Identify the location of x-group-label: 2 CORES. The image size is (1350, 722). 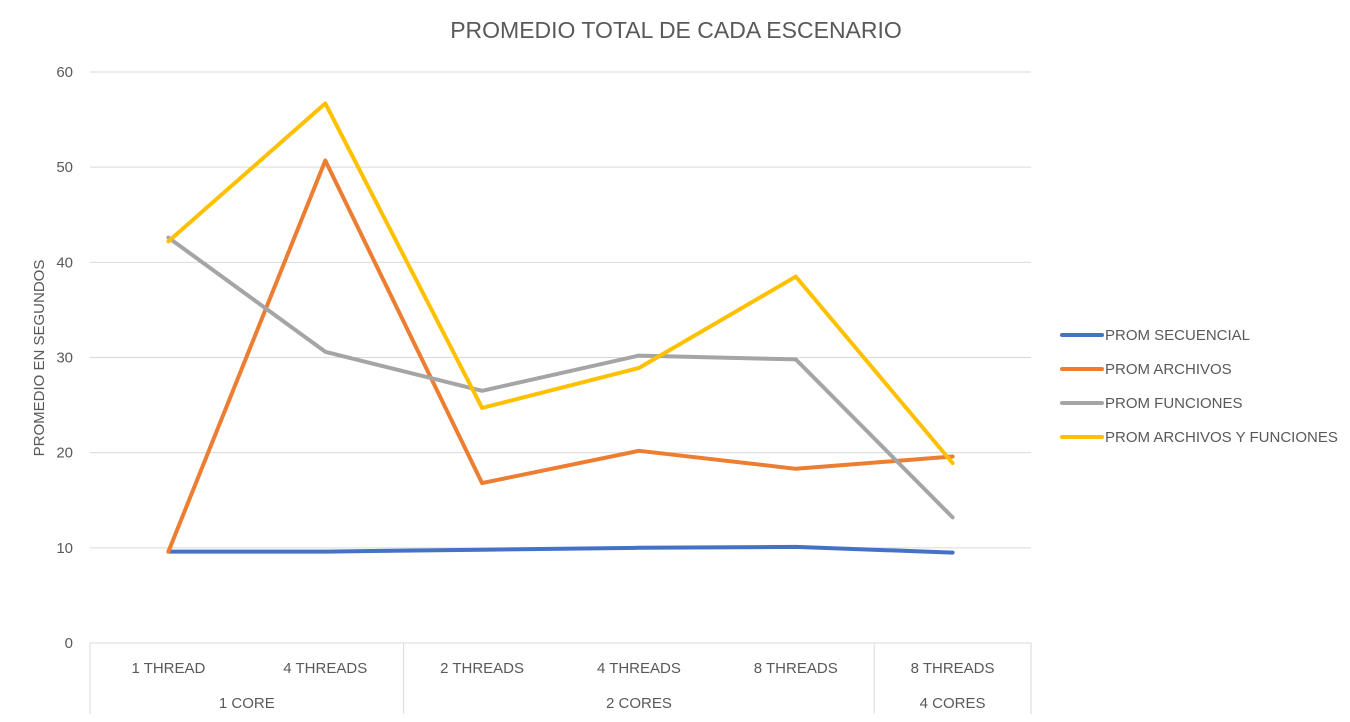
(639, 703).